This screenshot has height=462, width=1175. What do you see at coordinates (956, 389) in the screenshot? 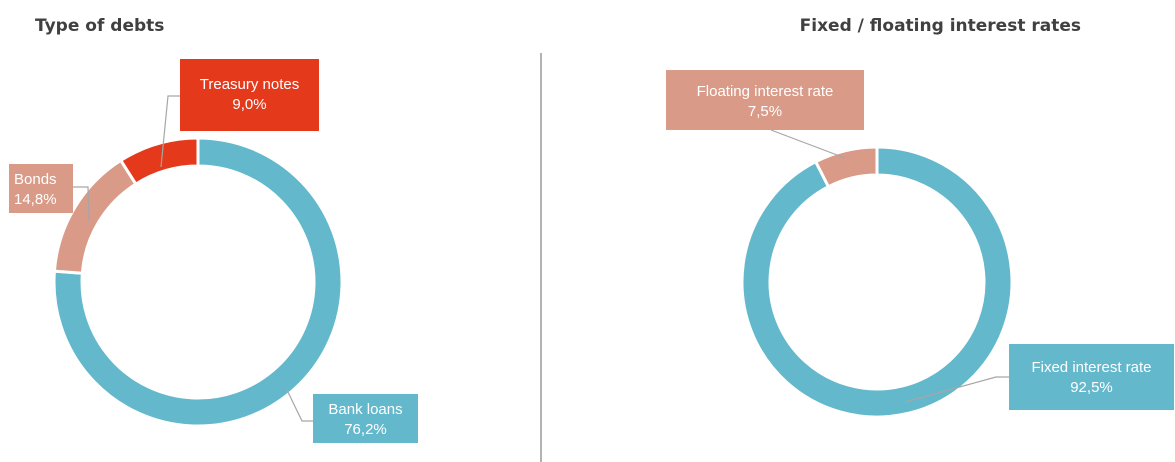
I see `leader-line-fixed` at bounding box center [956, 389].